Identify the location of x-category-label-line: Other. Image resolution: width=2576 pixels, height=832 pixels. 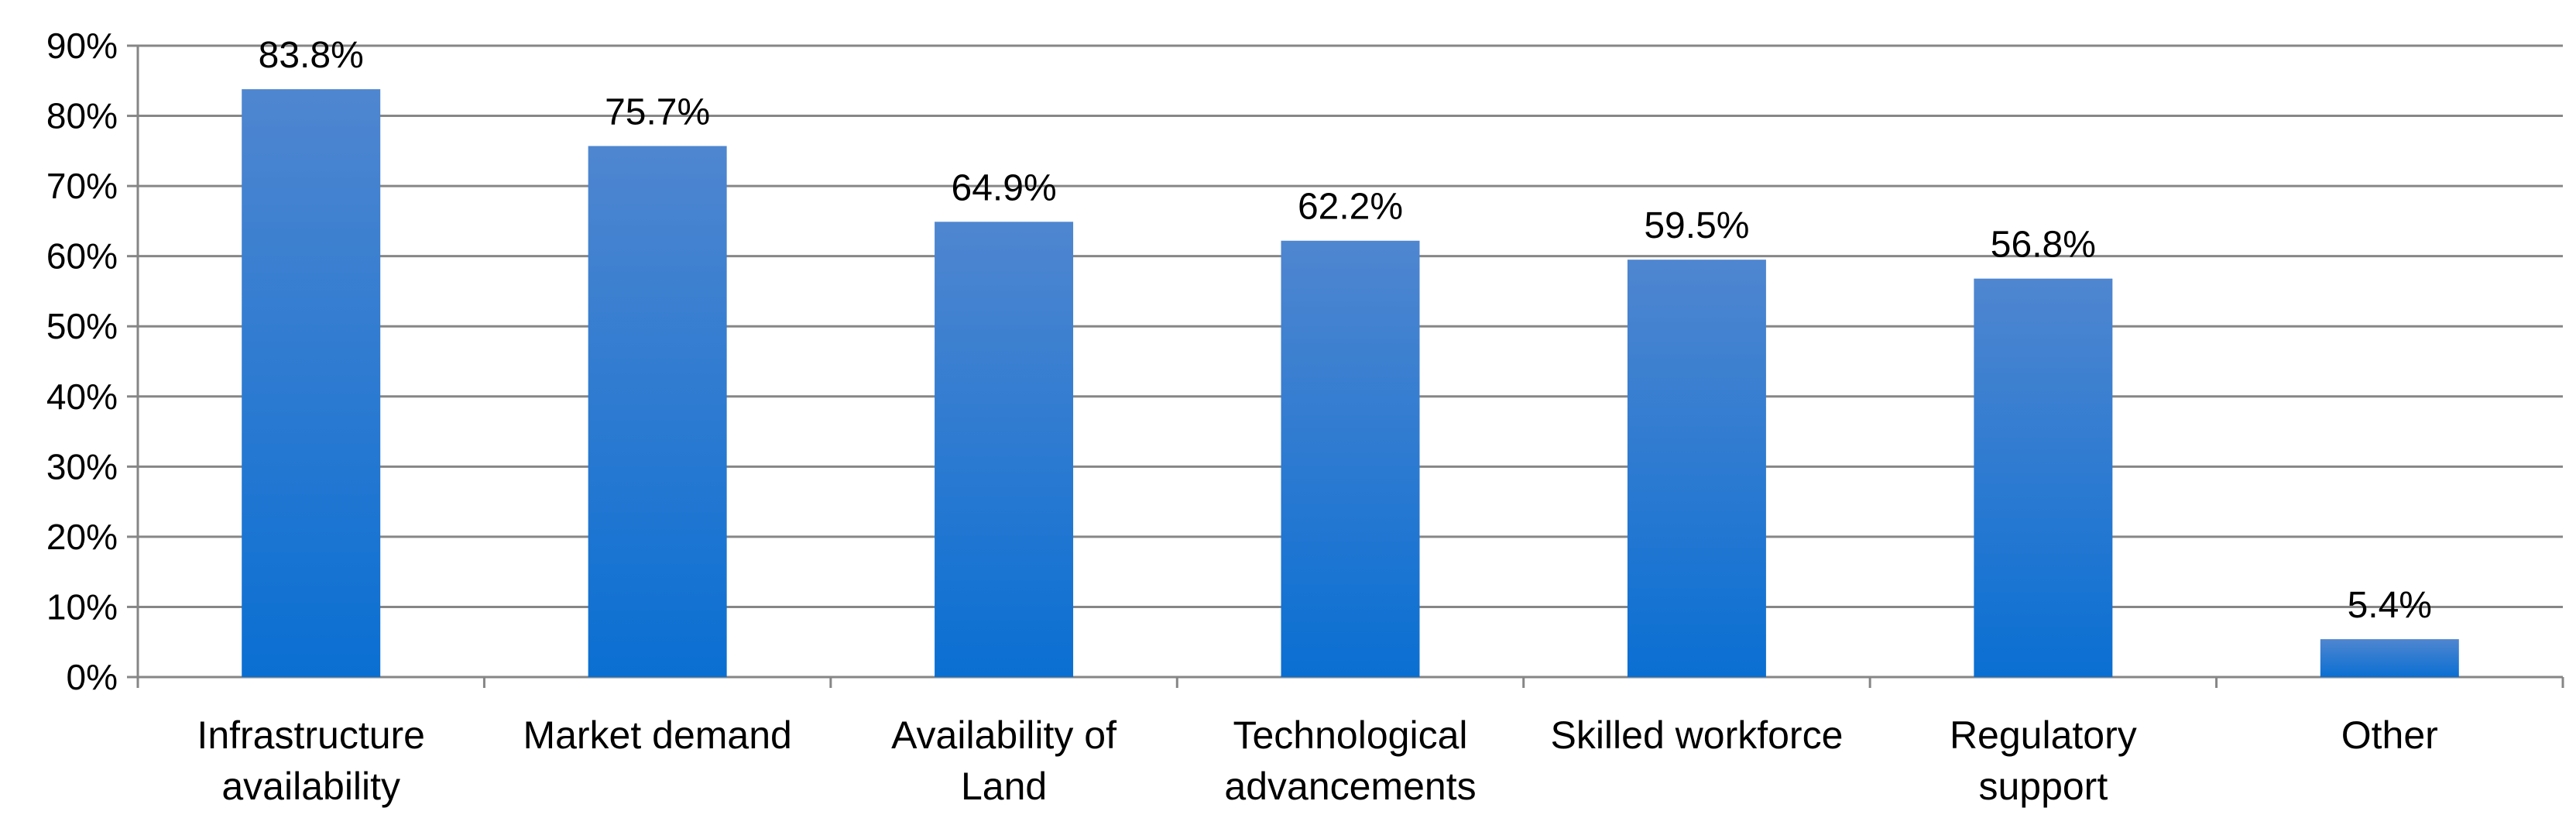
(2389, 735).